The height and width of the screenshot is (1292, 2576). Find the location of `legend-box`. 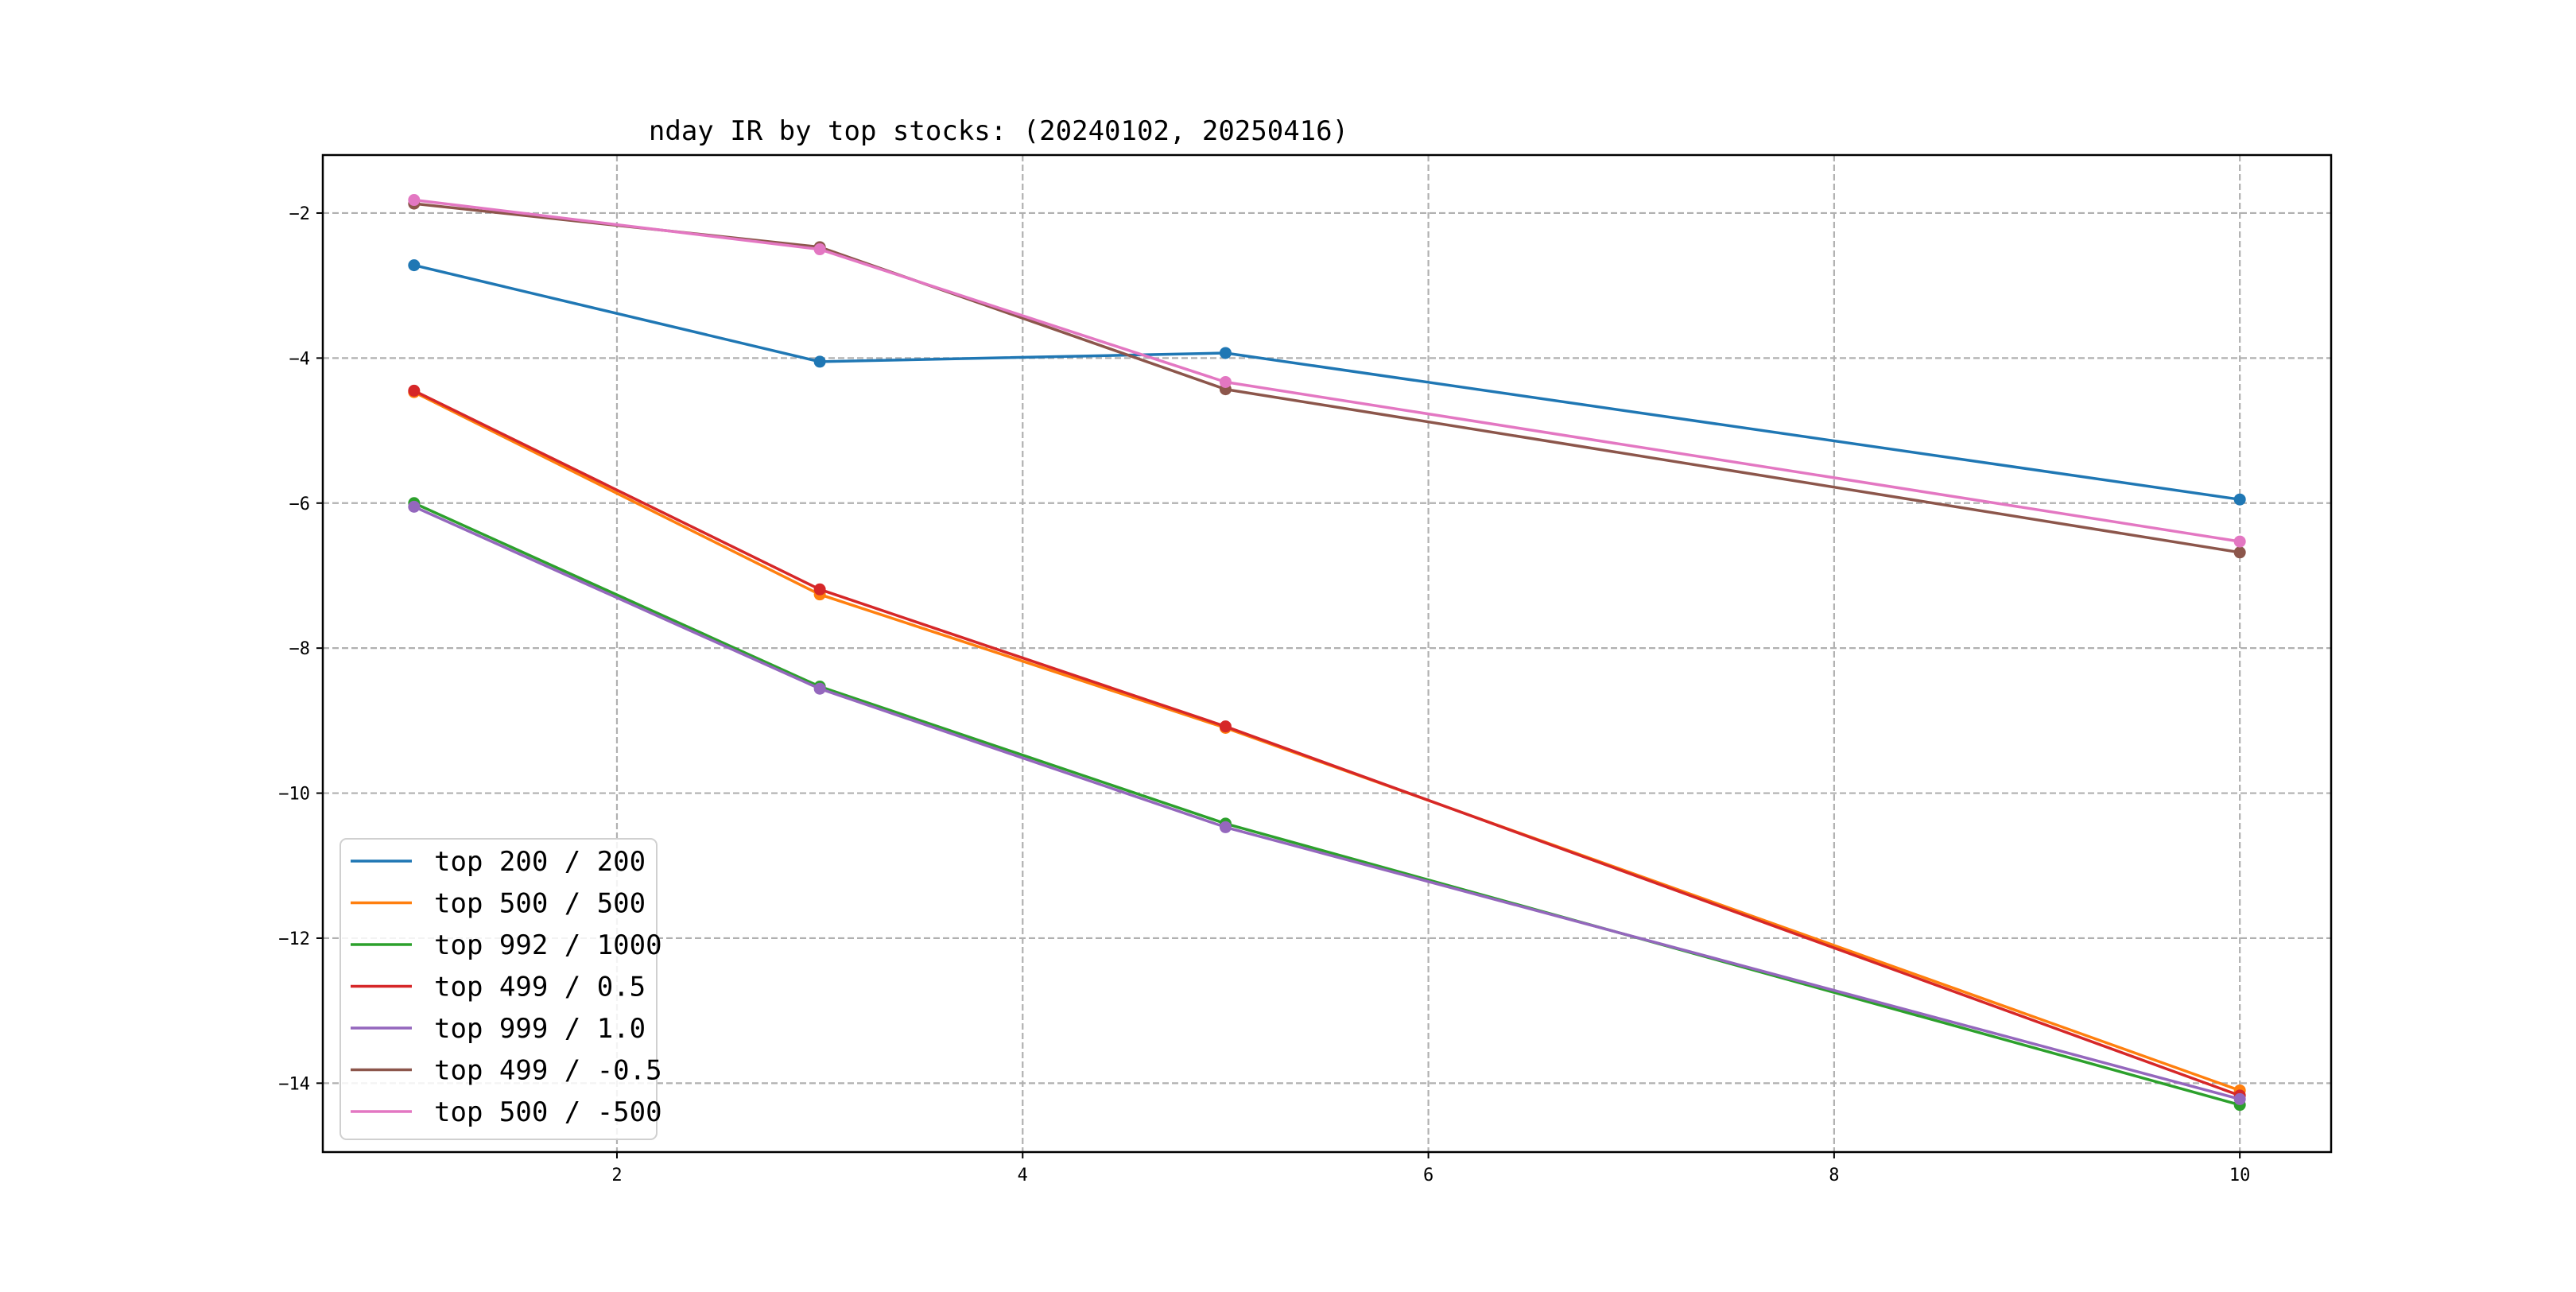

legend-box is located at coordinates (499, 989).